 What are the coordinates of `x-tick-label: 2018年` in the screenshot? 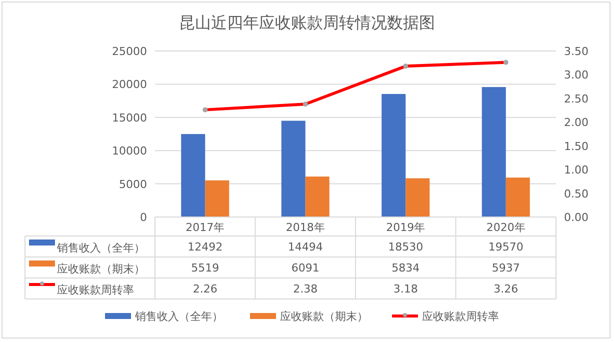 It's located at (305, 227).